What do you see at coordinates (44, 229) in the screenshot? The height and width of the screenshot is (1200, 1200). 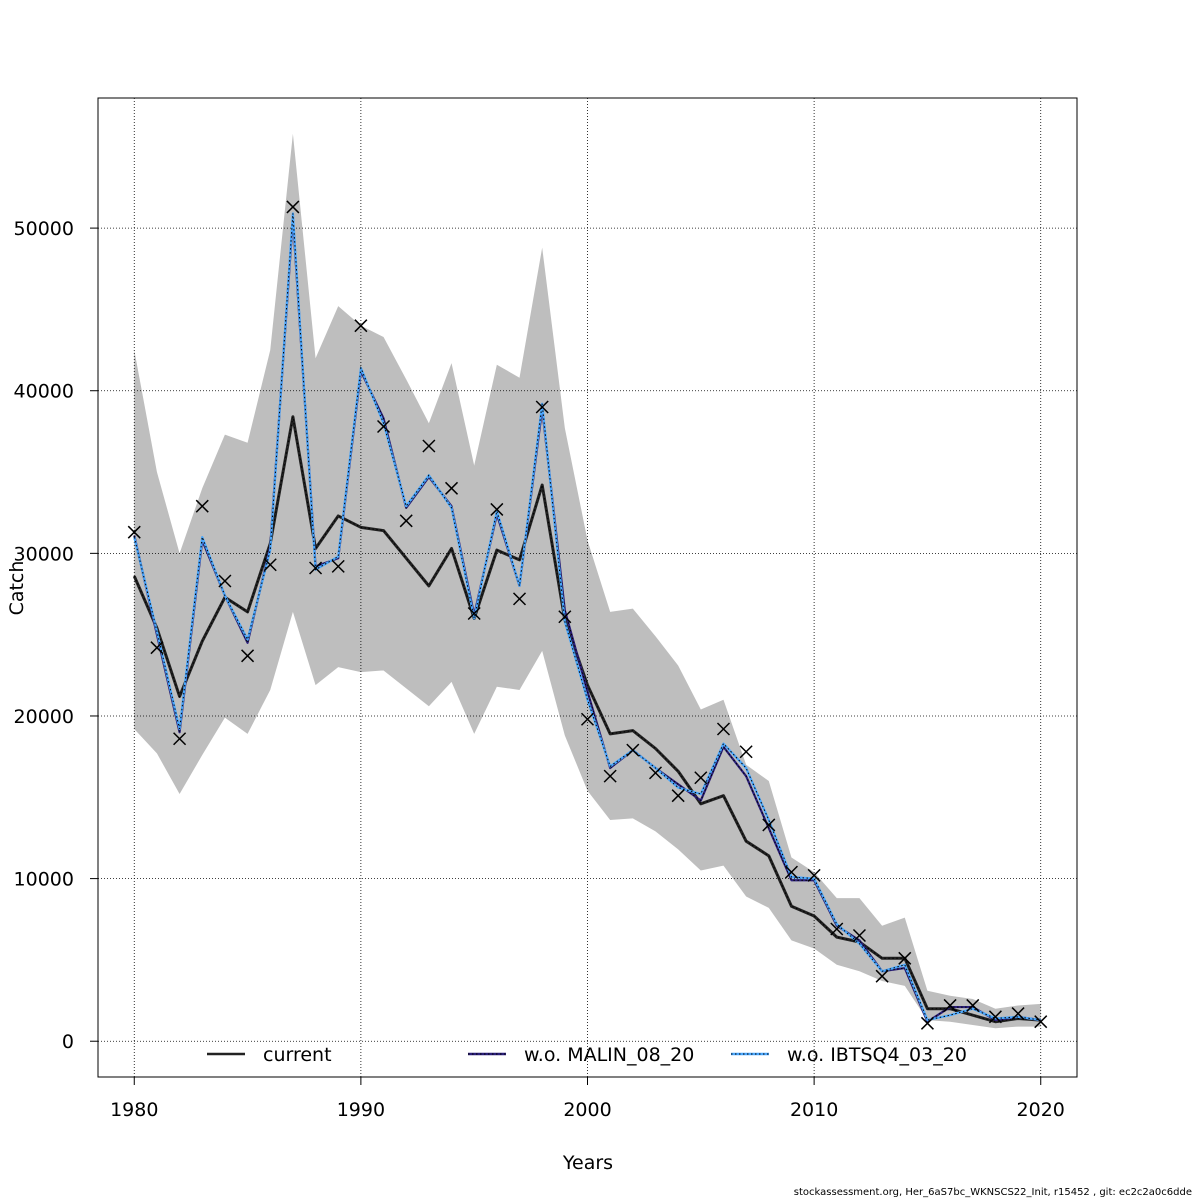 I see `y-tick-label: 50000` at bounding box center [44, 229].